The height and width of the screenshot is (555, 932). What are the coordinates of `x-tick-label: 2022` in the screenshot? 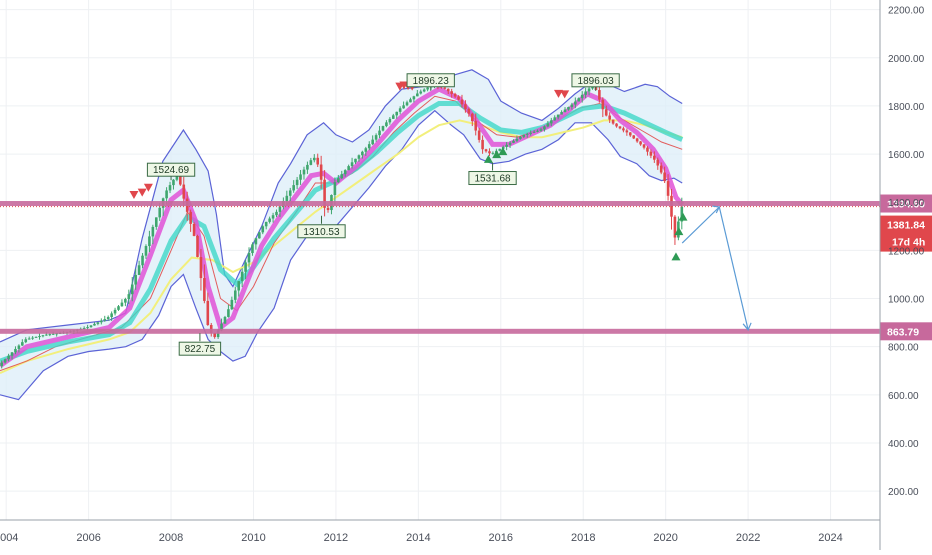 It's located at (748, 538).